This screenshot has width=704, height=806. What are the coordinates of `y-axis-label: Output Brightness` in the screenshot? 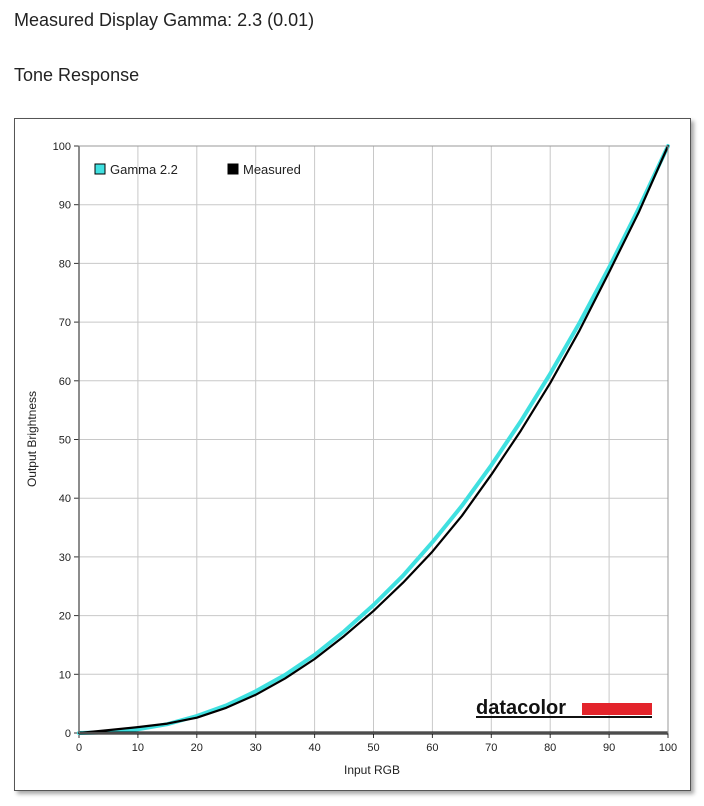 It's located at (32, 439).